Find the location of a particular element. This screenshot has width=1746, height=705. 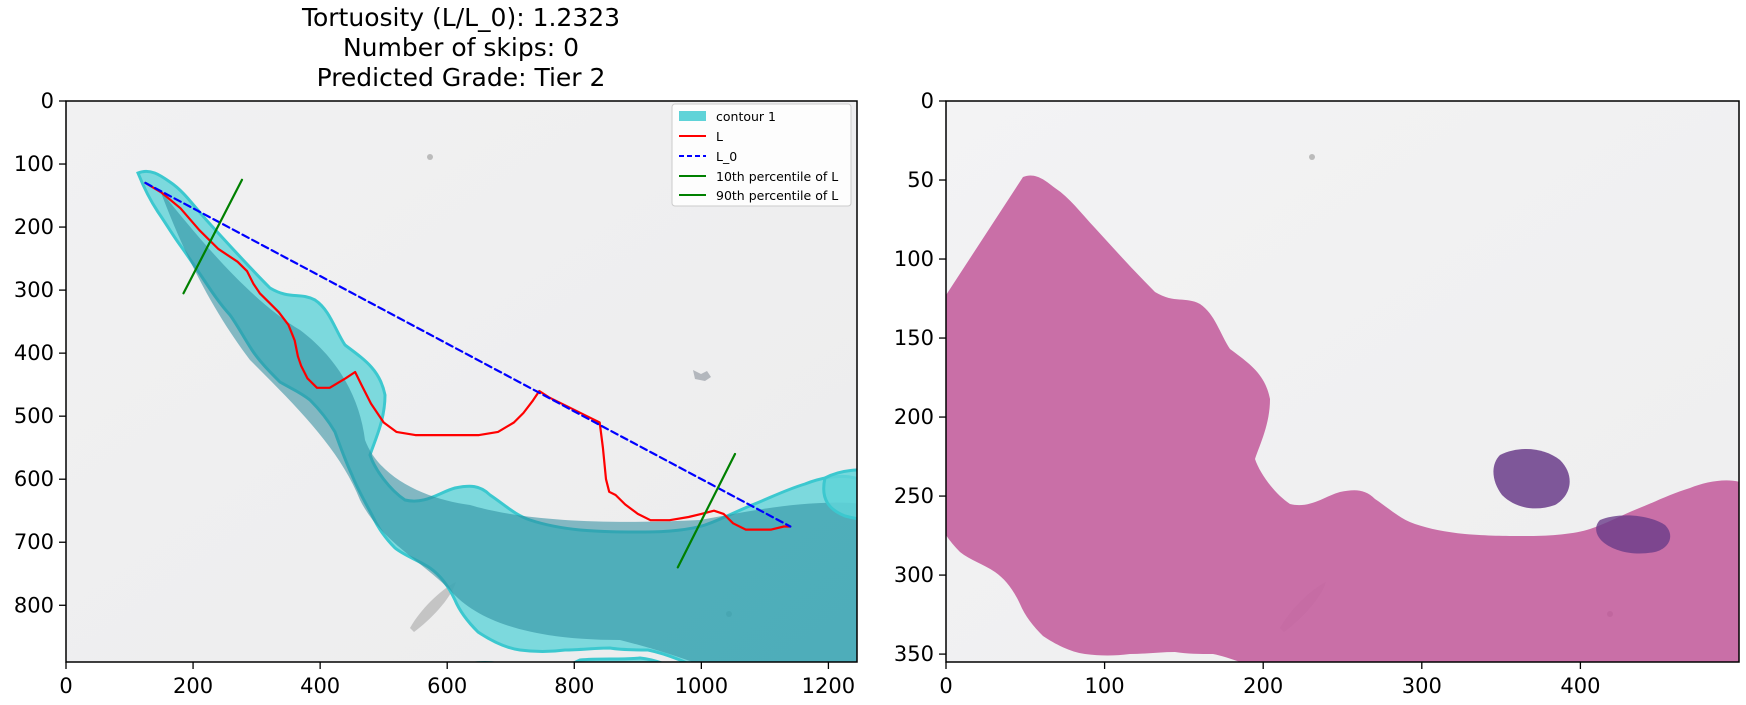

right-xtick-label: 100 is located at coordinates (1105, 686).